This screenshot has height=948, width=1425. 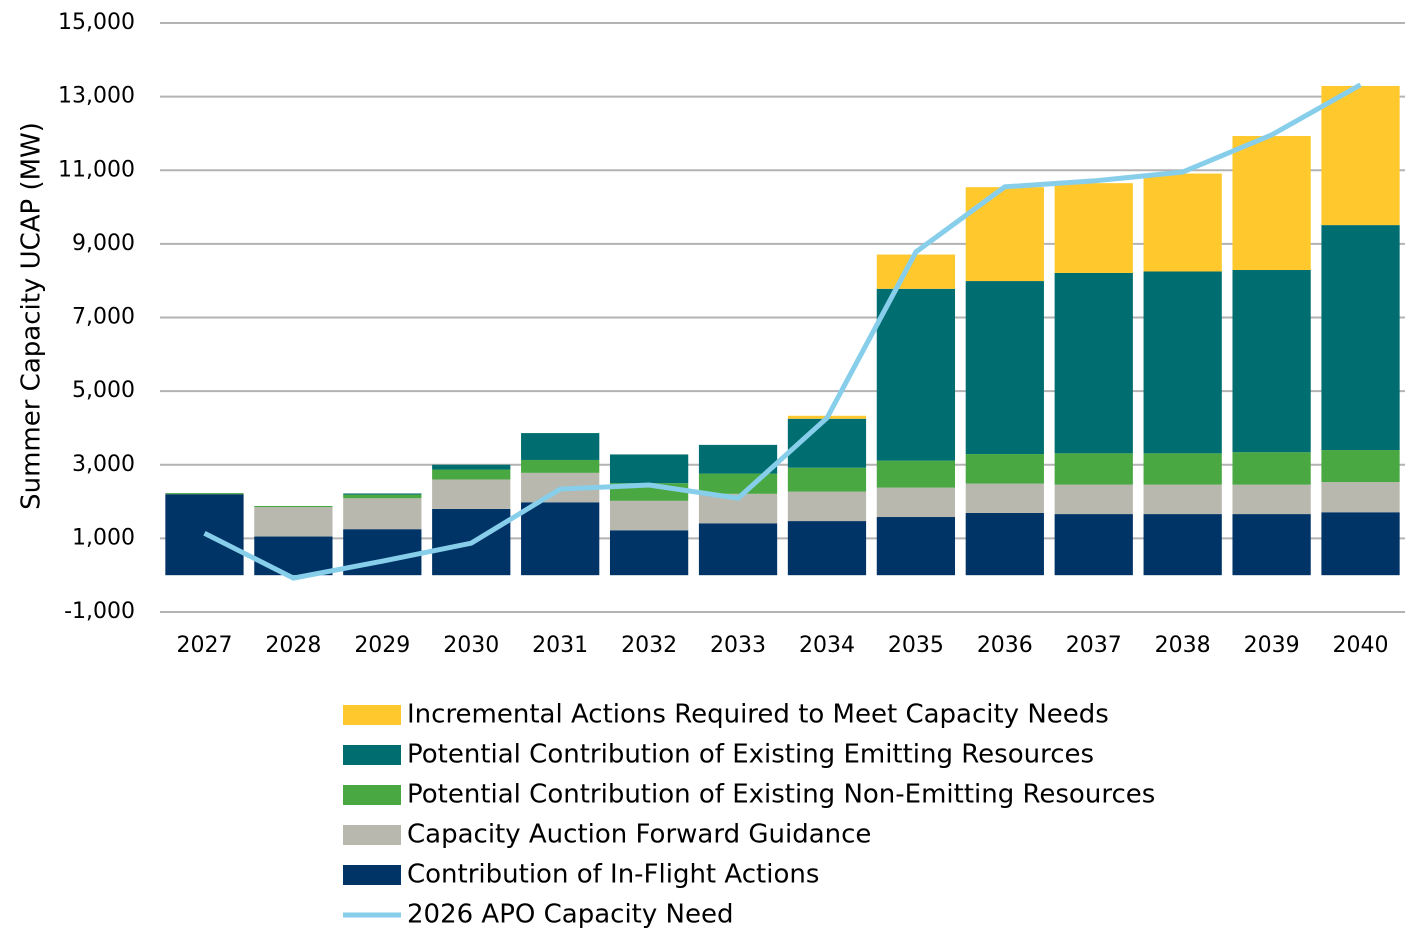 I want to click on x-tick-label: 2039, so click(x=1272, y=645).